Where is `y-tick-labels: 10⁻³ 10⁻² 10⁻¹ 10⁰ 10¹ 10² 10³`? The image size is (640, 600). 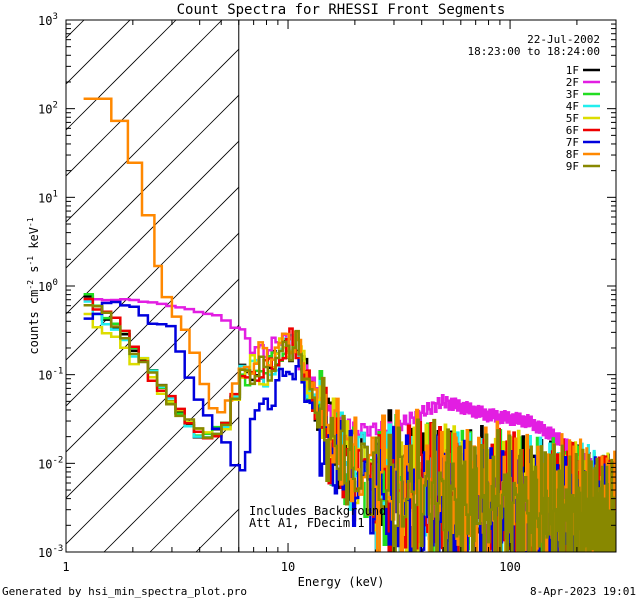 y-tick-labels: 10⁻³ 10⁻² 10⁻¹ 10⁰ 10¹ 10² 10³ is located at coordinates (50, 286).